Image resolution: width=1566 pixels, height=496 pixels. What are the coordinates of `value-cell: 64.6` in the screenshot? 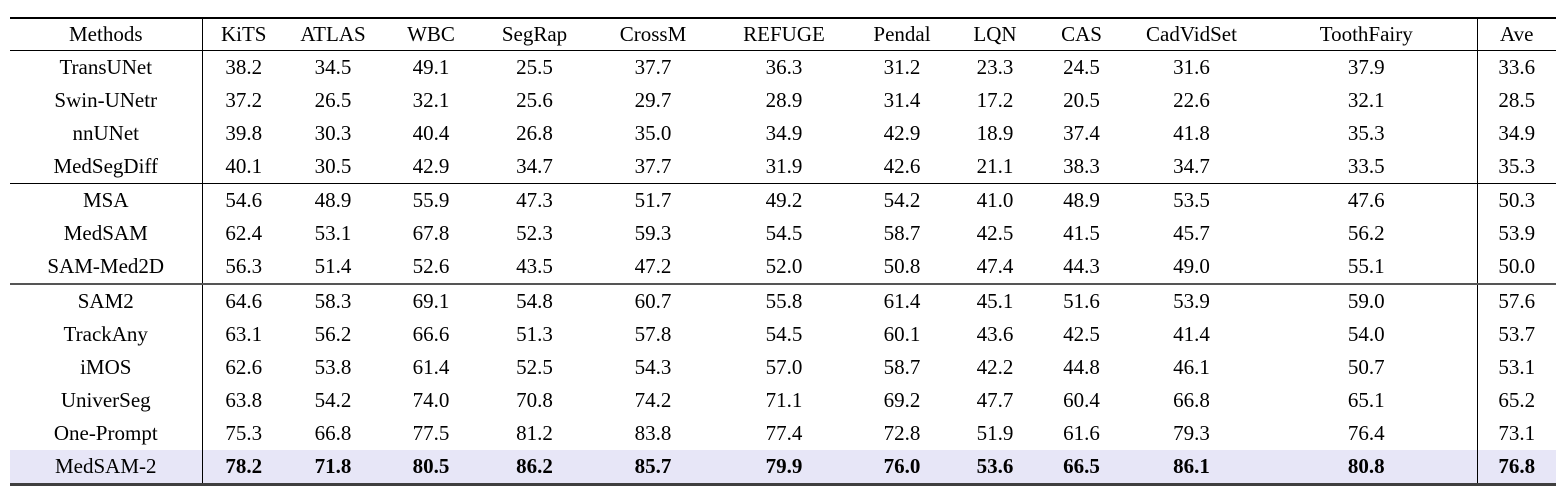 It's located at (243, 300).